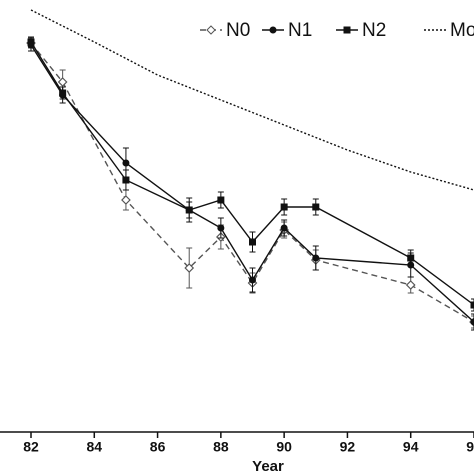 Image resolution: width=474 pixels, height=474 pixels. I want to click on x-tick-label: 86, so click(158, 447).